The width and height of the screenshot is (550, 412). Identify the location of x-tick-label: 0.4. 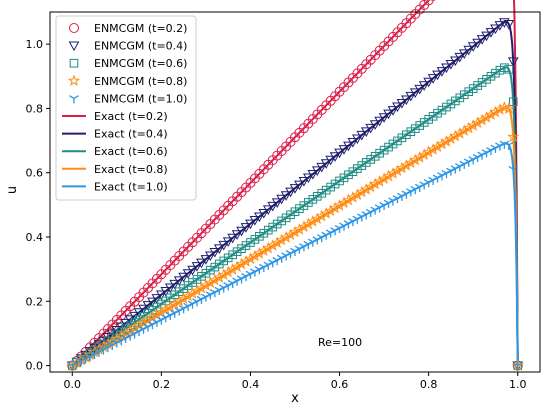
(251, 384).